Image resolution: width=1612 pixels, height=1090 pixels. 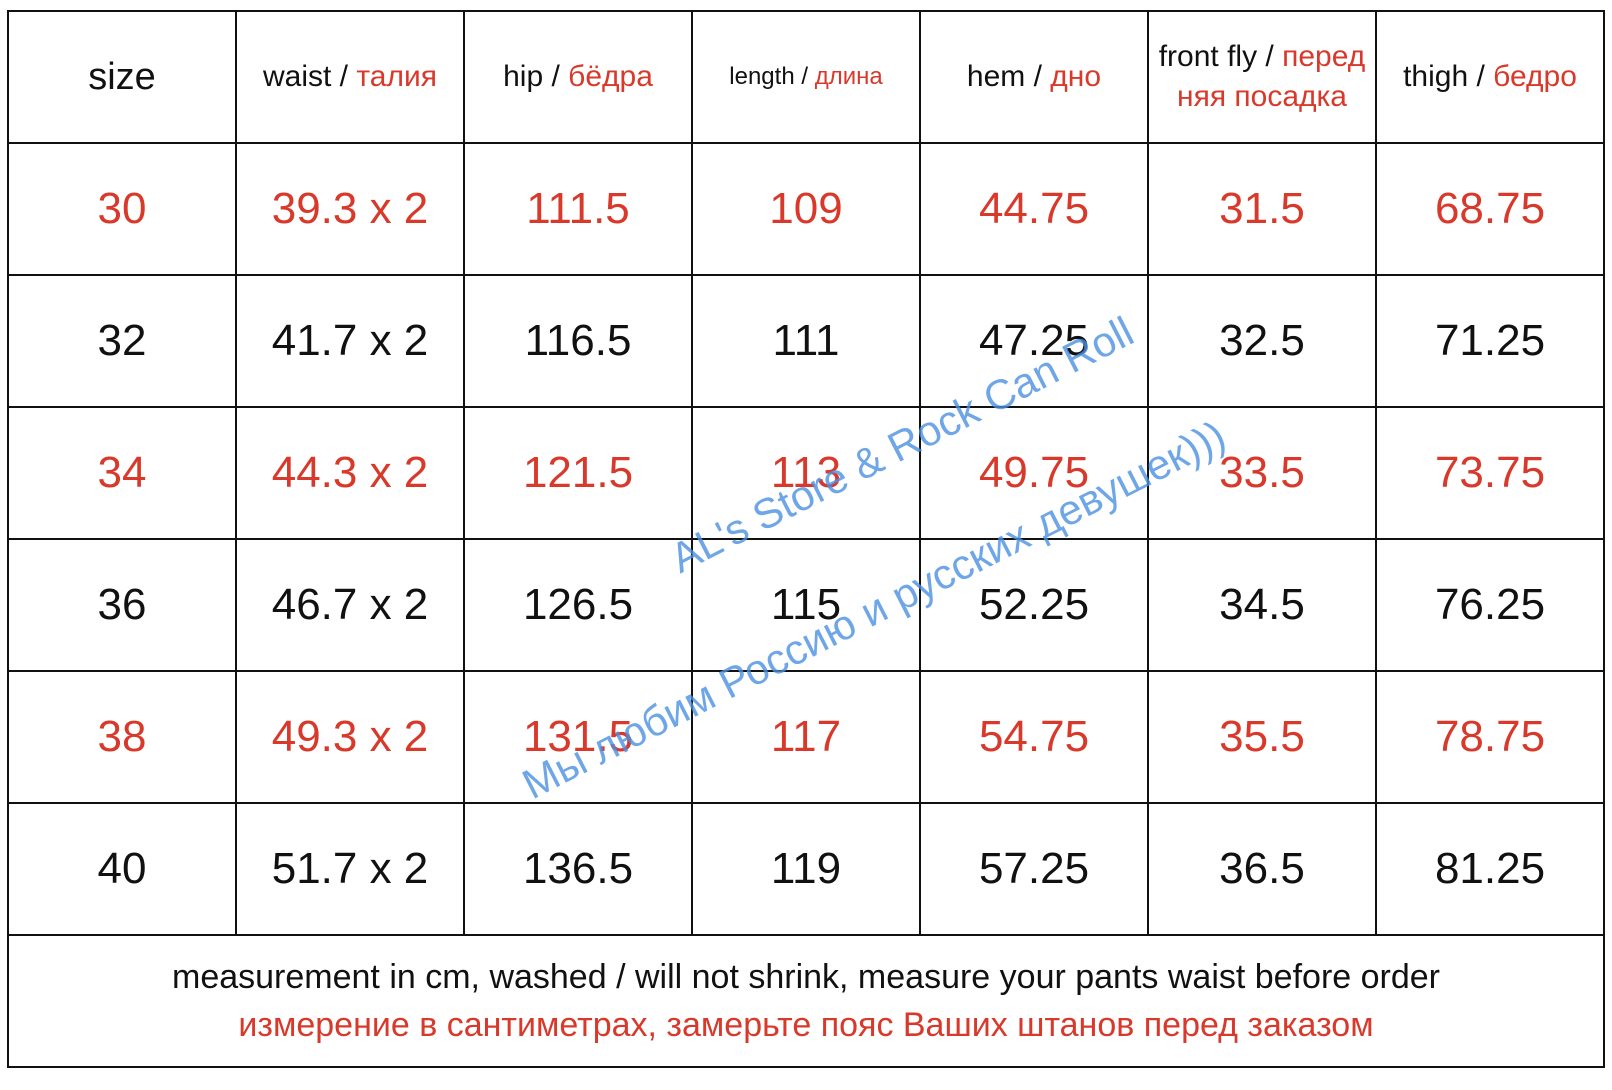 I want to click on data-cell: 46.7 x 2, so click(x=350, y=605).